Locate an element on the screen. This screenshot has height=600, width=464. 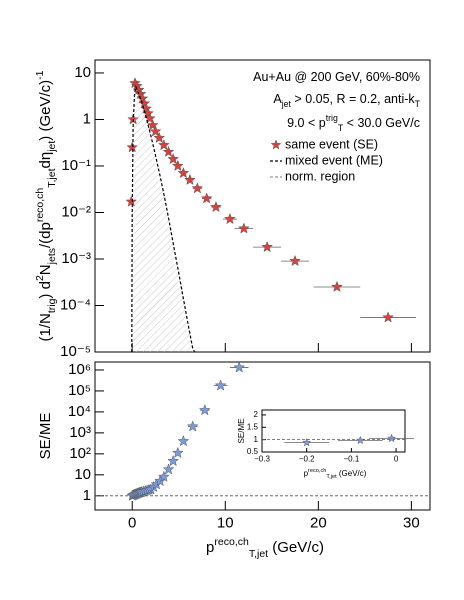
y-axis-title-part: jet is located at coordinates (52, 147).